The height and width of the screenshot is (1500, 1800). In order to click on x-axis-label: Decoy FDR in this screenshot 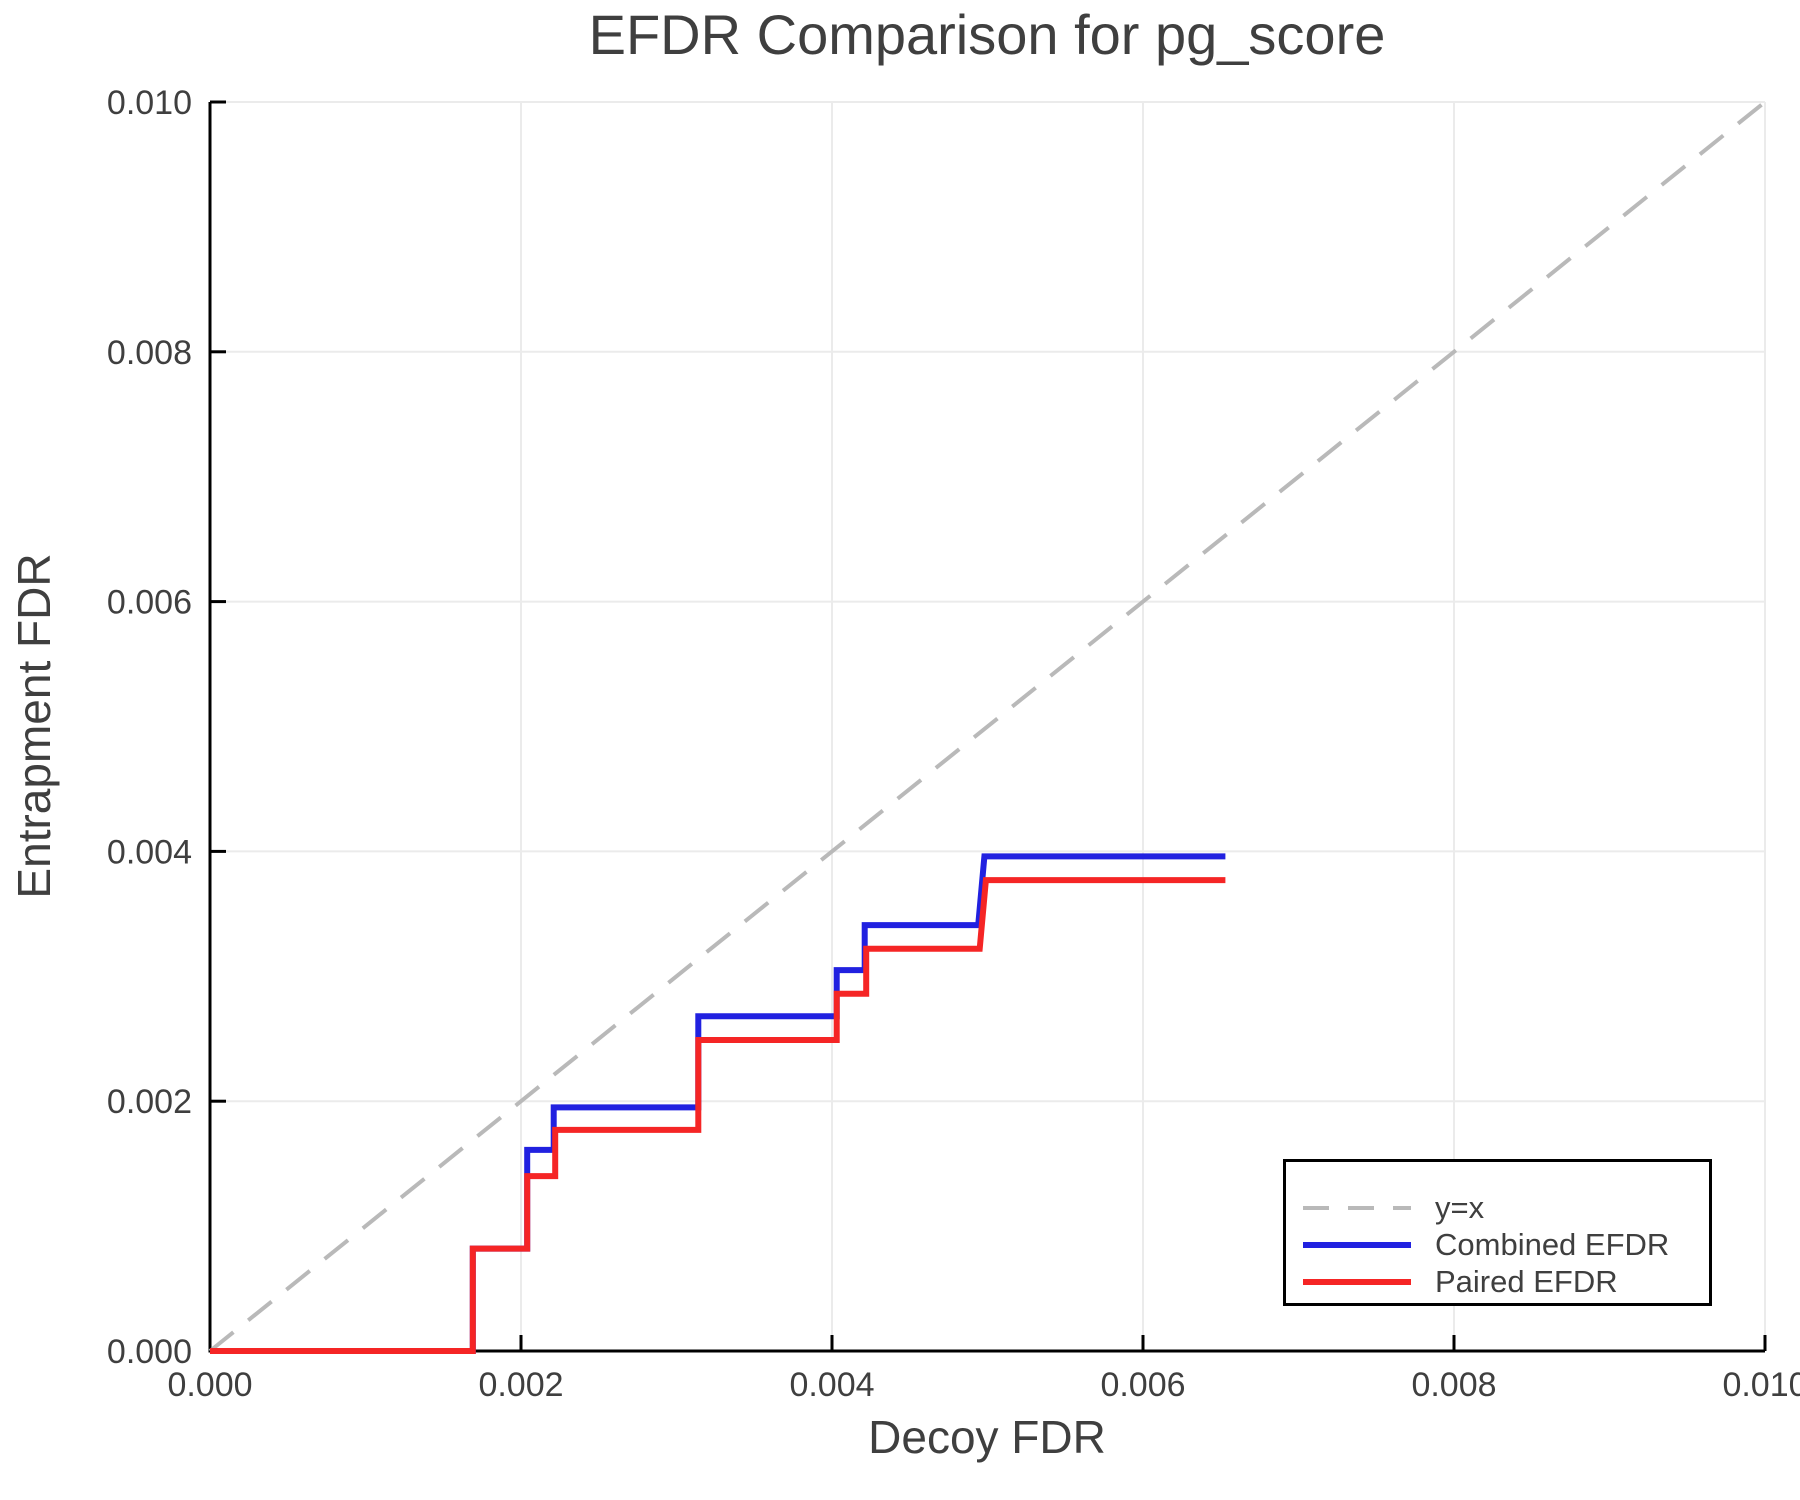, I will do `click(987, 1437)`.